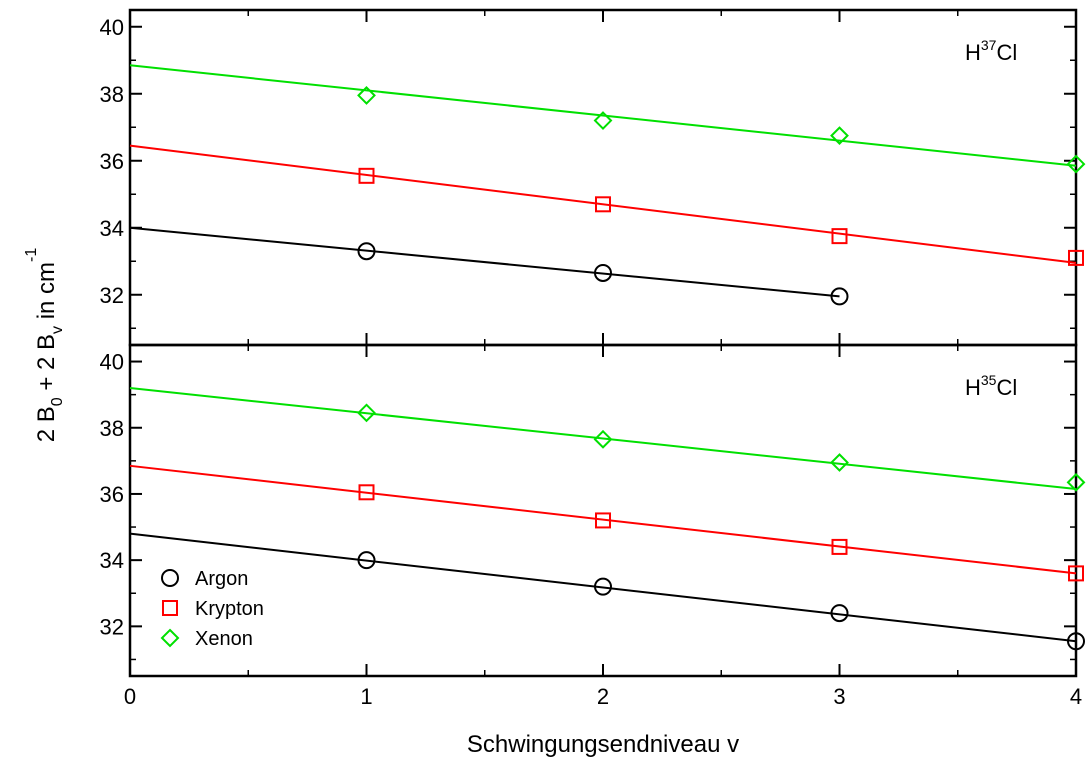 This screenshot has width=1088, height=765. What do you see at coordinates (603, 744) in the screenshot?
I see `x-axis-label: Schwingungsendniveau v` at bounding box center [603, 744].